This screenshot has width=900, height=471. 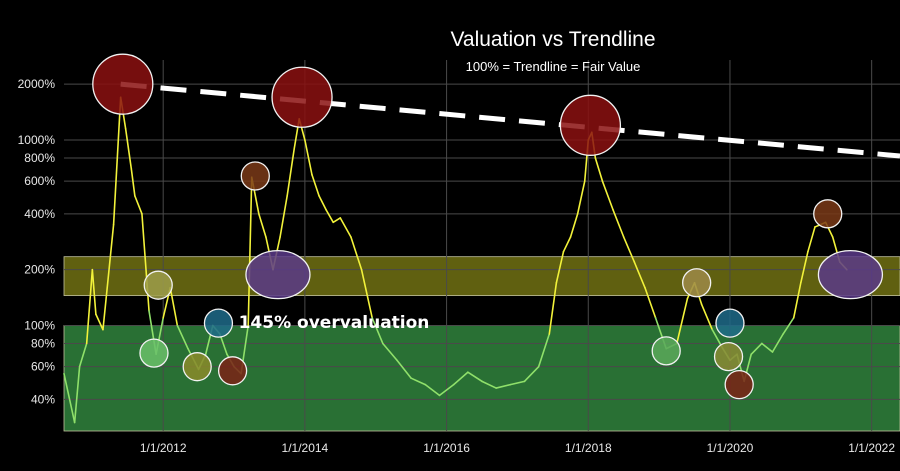 What do you see at coordinates (39, 181) in the screenshot?
I see `y-tick-label: 600%` at bounding box center [39, 181].